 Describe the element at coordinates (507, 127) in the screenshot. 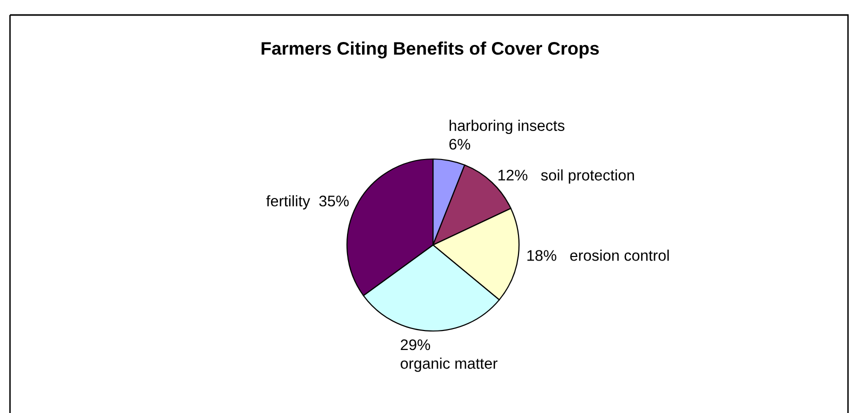

I see `slice-label: harboring insects` at that location.